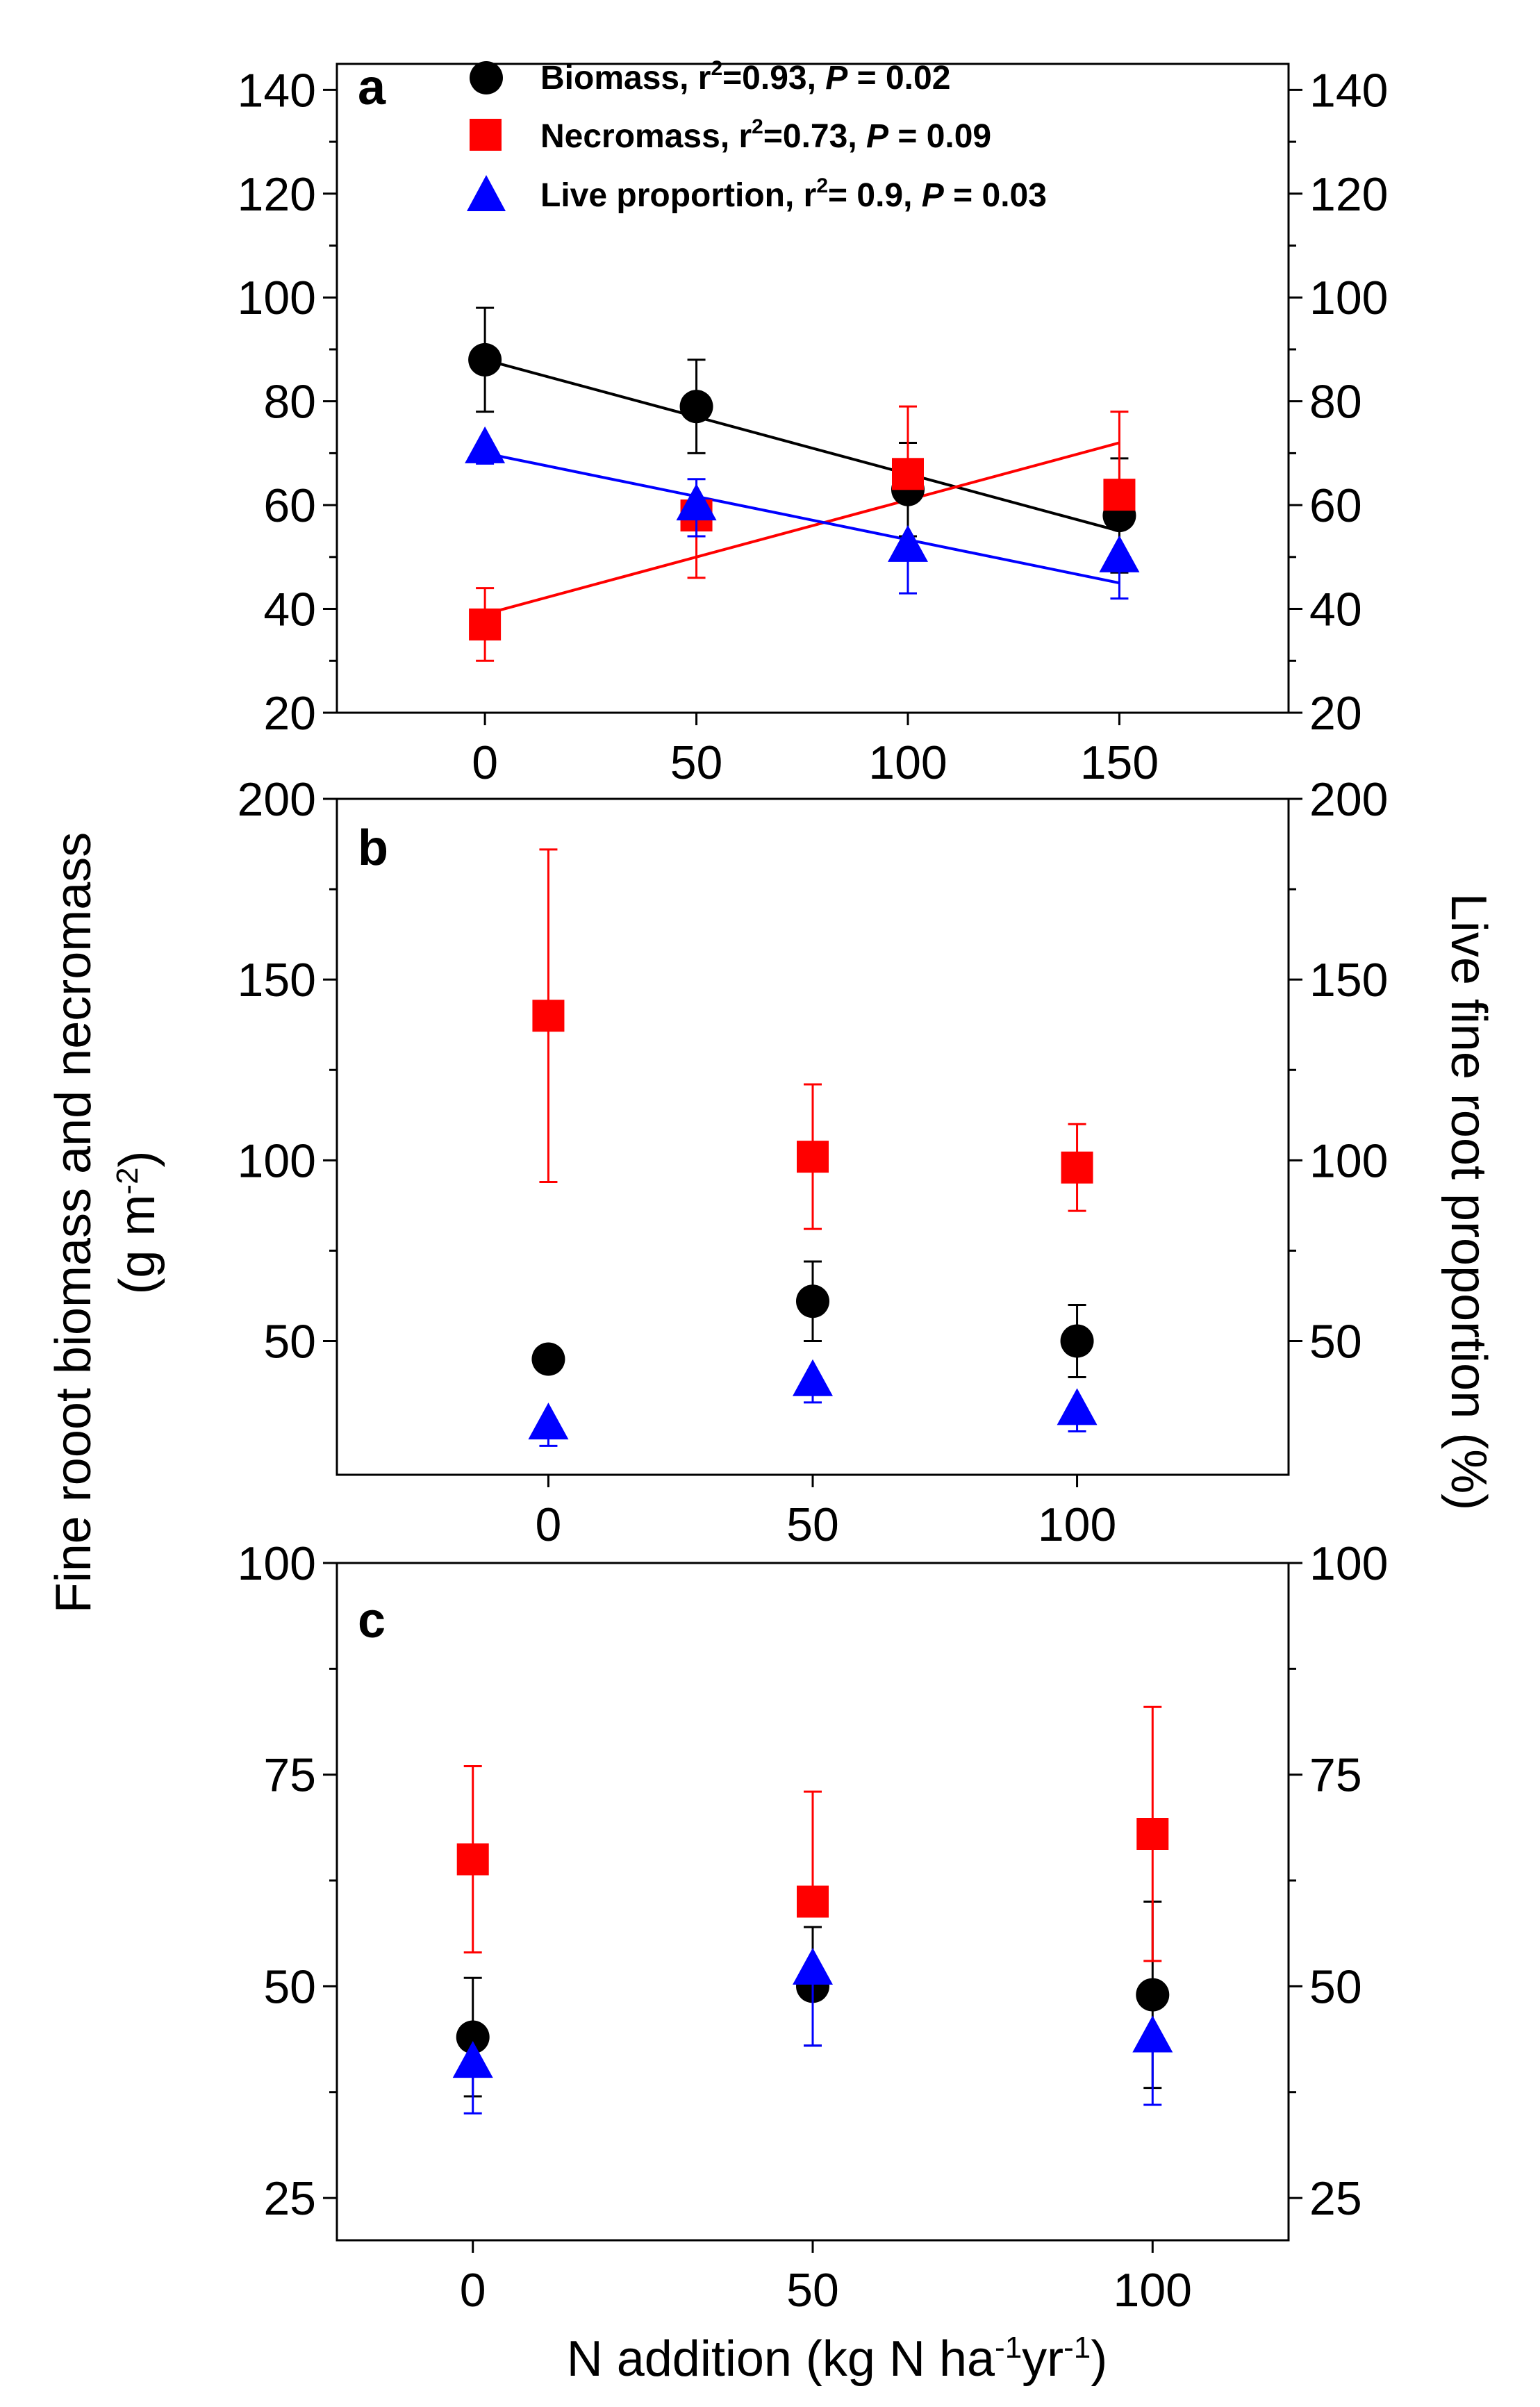 The image size is (1540, 2407). I want to click on right-axis-title: Live fine root proportion (%), so click(1468, 1201).